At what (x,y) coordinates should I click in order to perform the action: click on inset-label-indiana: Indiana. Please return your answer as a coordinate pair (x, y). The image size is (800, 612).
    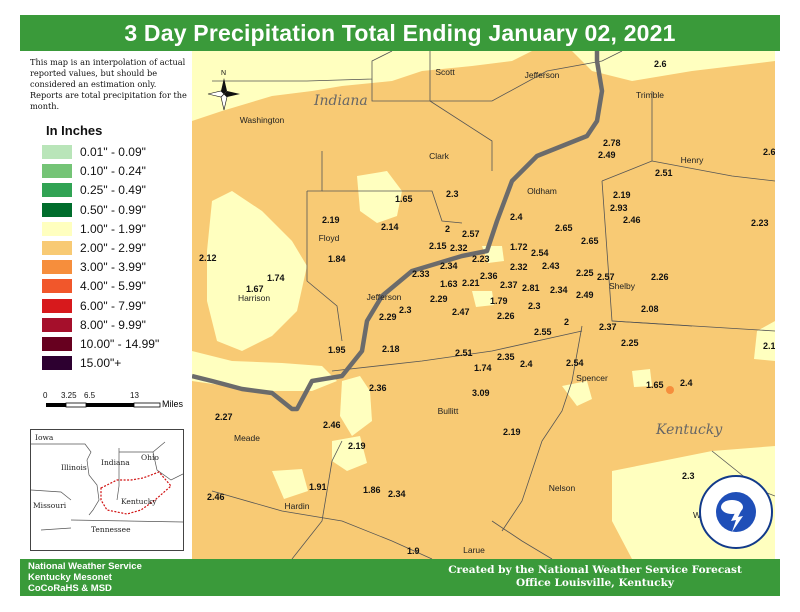
    Looking at the image, I should click on (115, 462).